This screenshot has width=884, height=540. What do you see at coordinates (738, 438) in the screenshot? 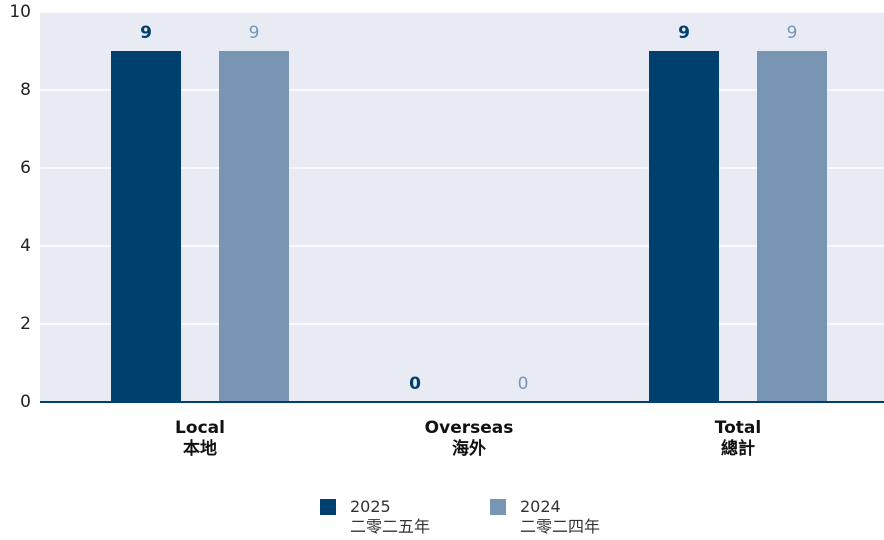
I see `x-tick-label: Total 總計` at bounding box center [738, 438].